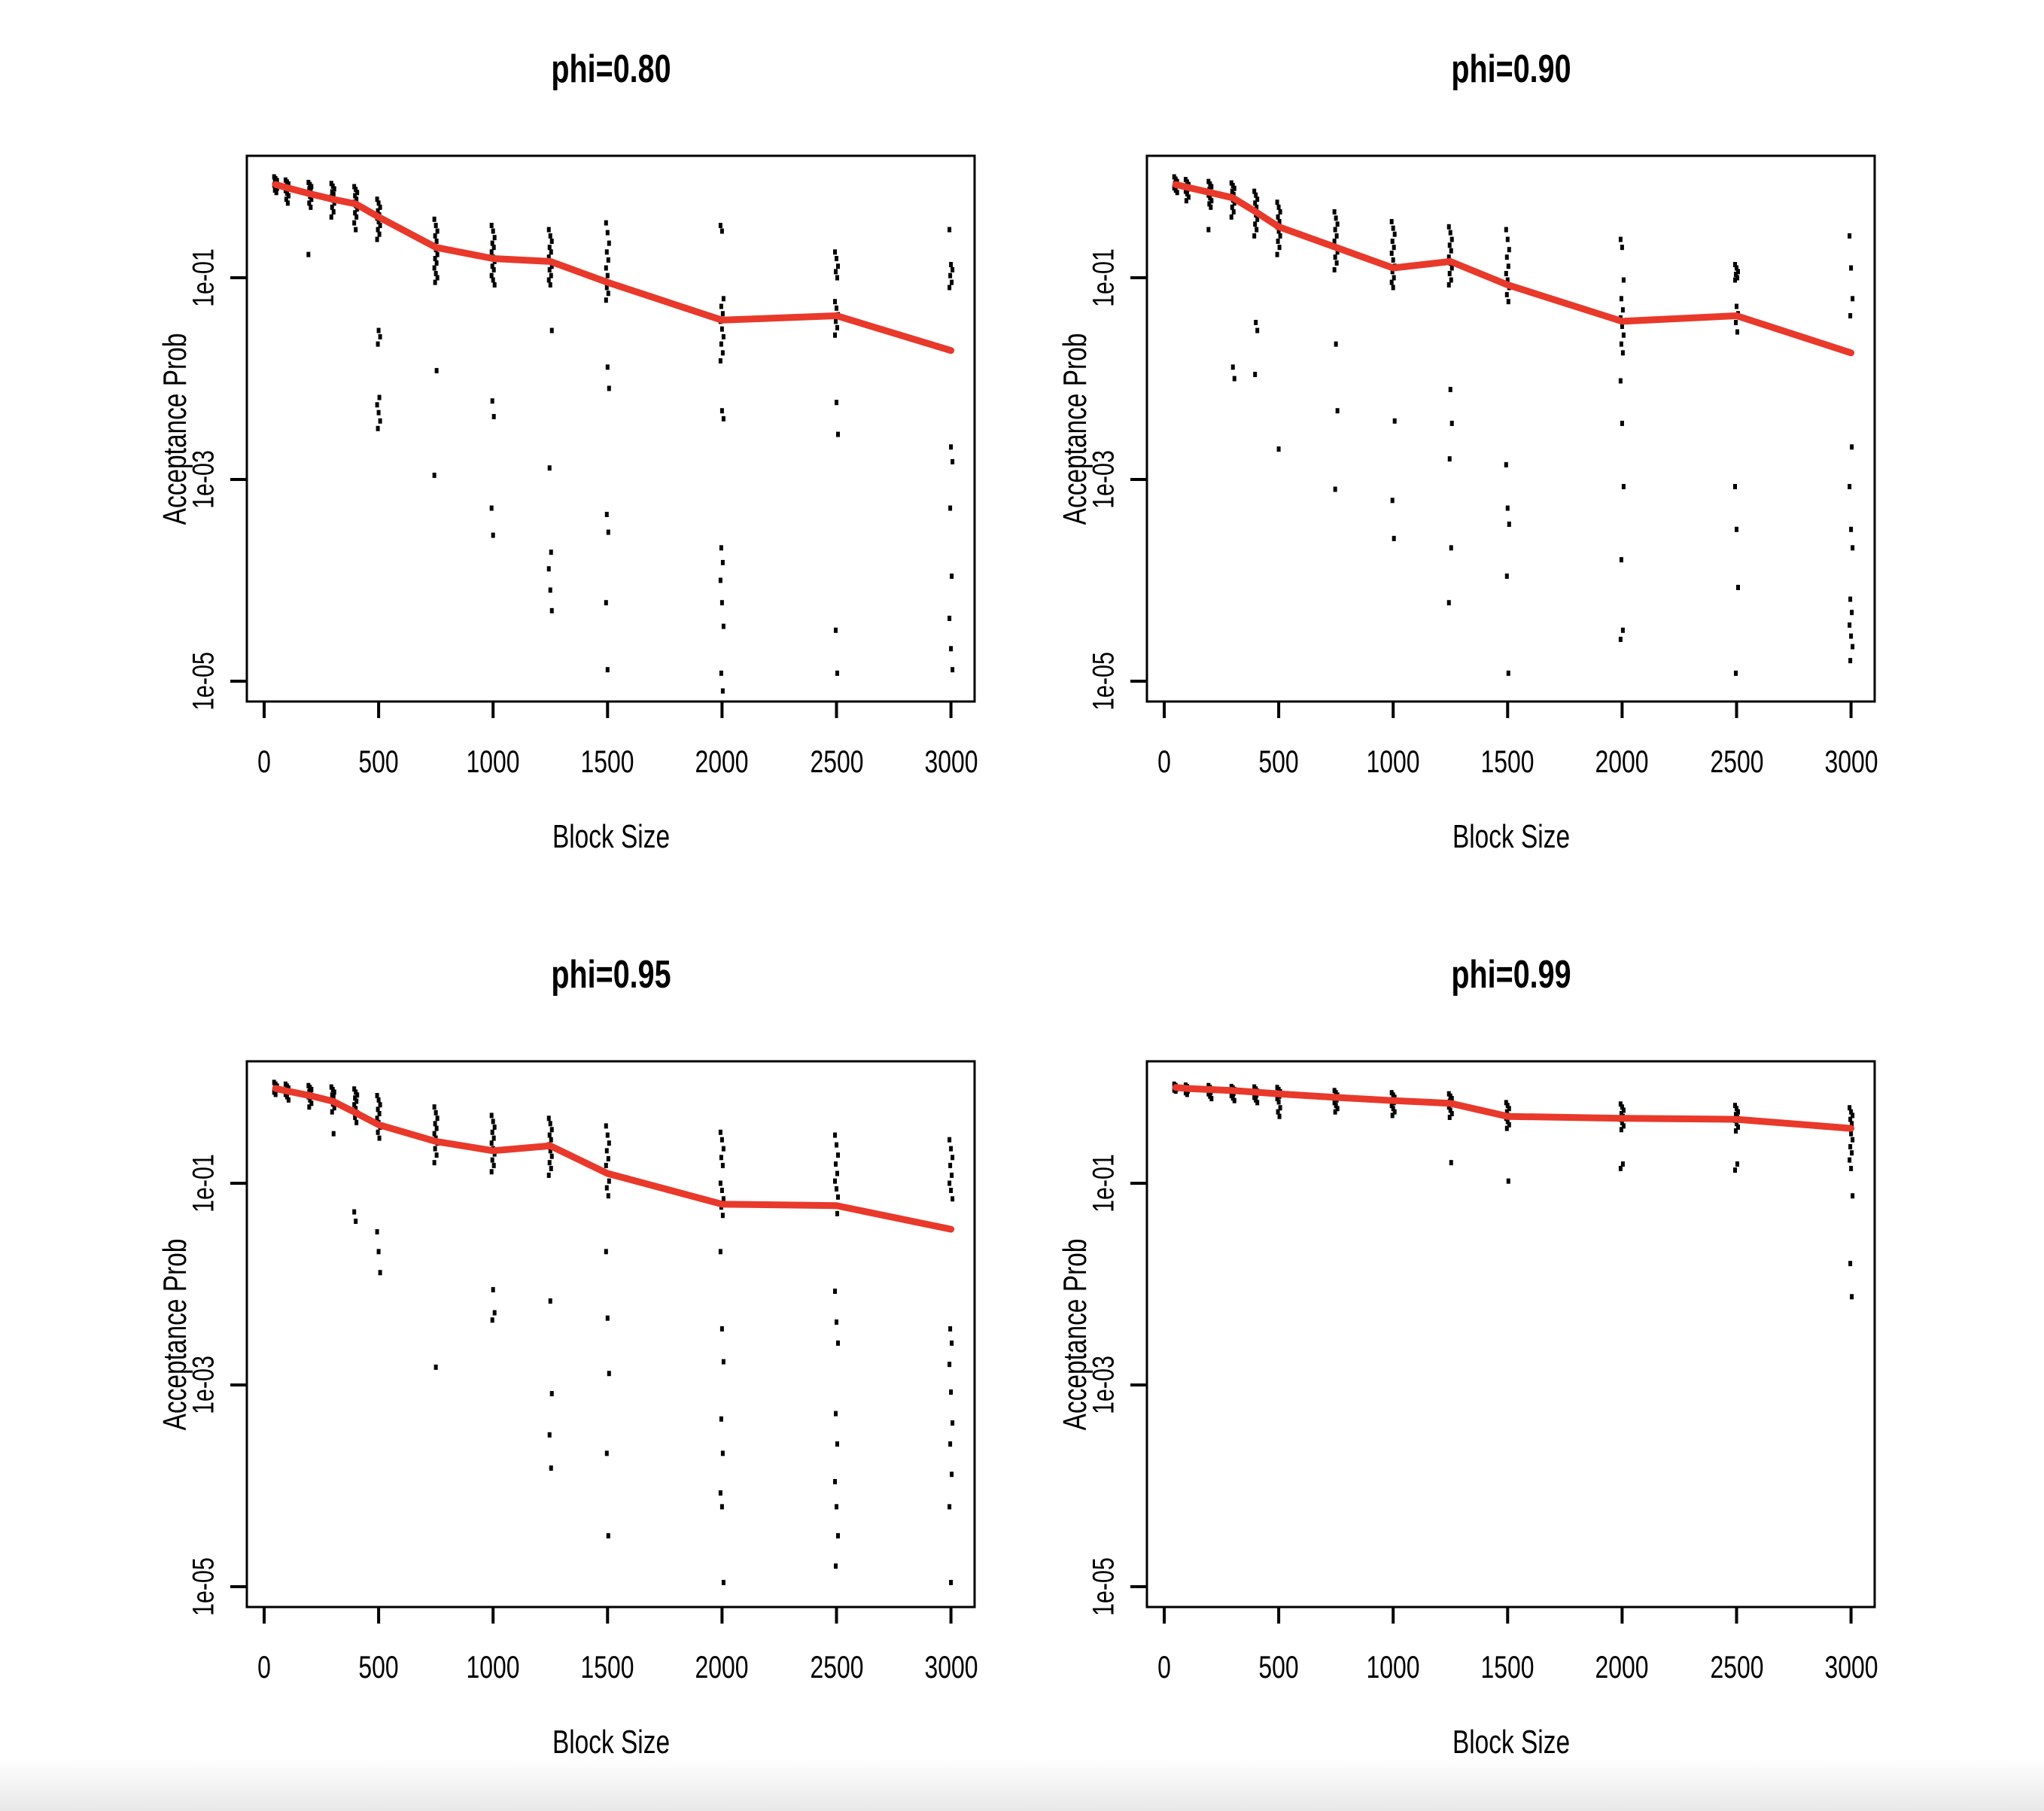 The width and height of the screenshot is (2044, 1811). Describe the element at coordinates (836, 1667) in the screenshot. I see `x-tick-label: 2500` at that location.